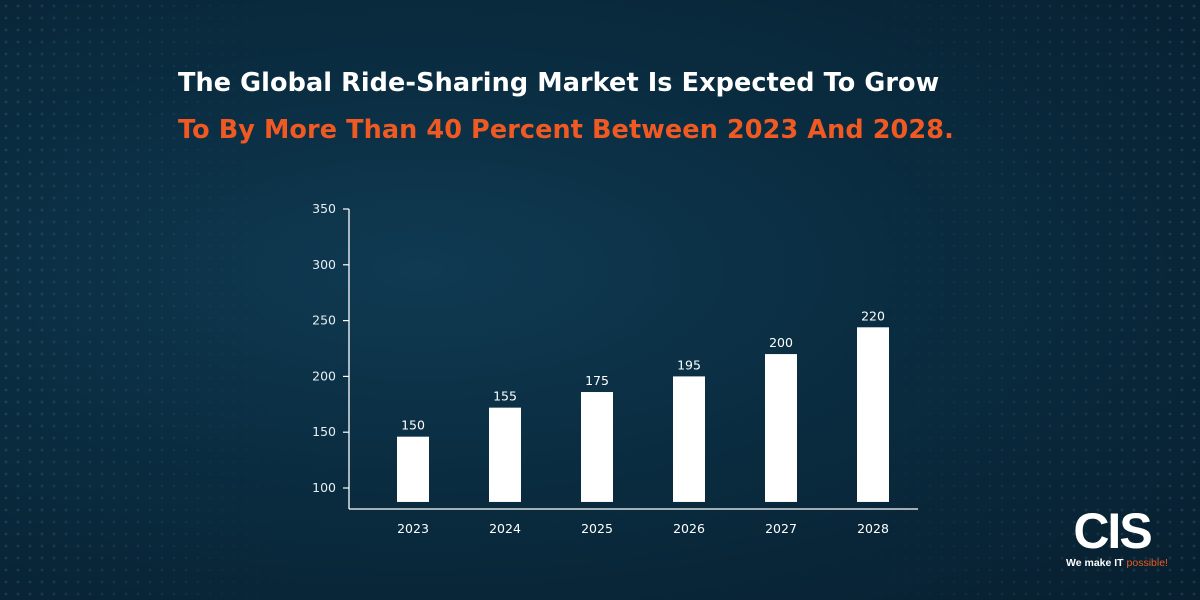  I want to click on data-label-2027: 200, so click(781, 342).